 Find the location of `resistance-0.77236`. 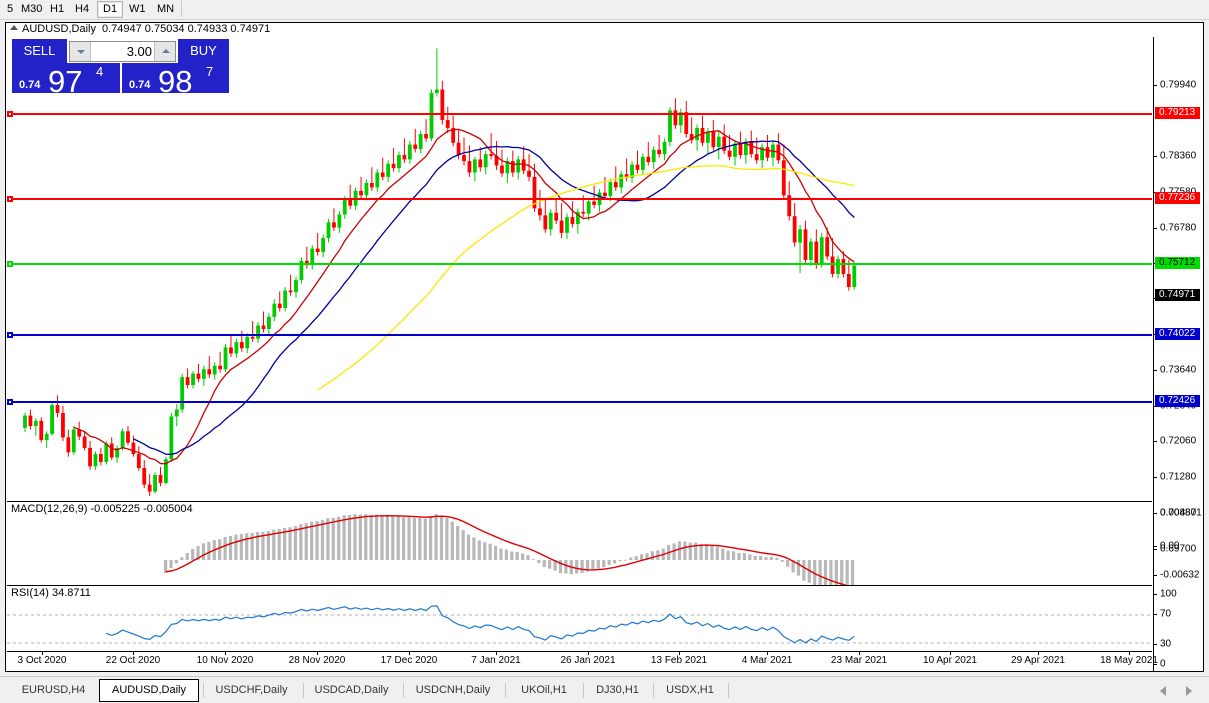

resistance-0.77236 is located at coordinates (579, 199).